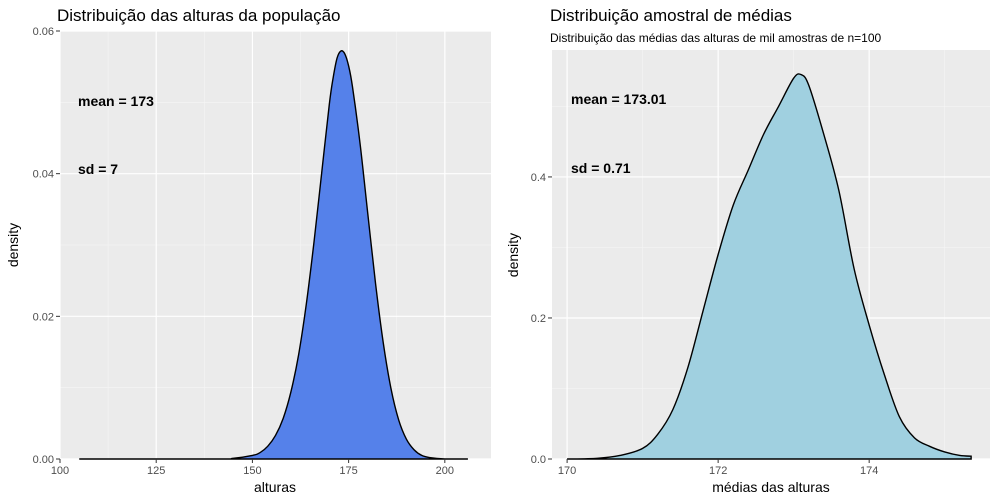 This screenshot has width=1000, height=500. I want to click on left-y-ticks: 0.00 0.02 0.04 0.06, so click(46, 246).